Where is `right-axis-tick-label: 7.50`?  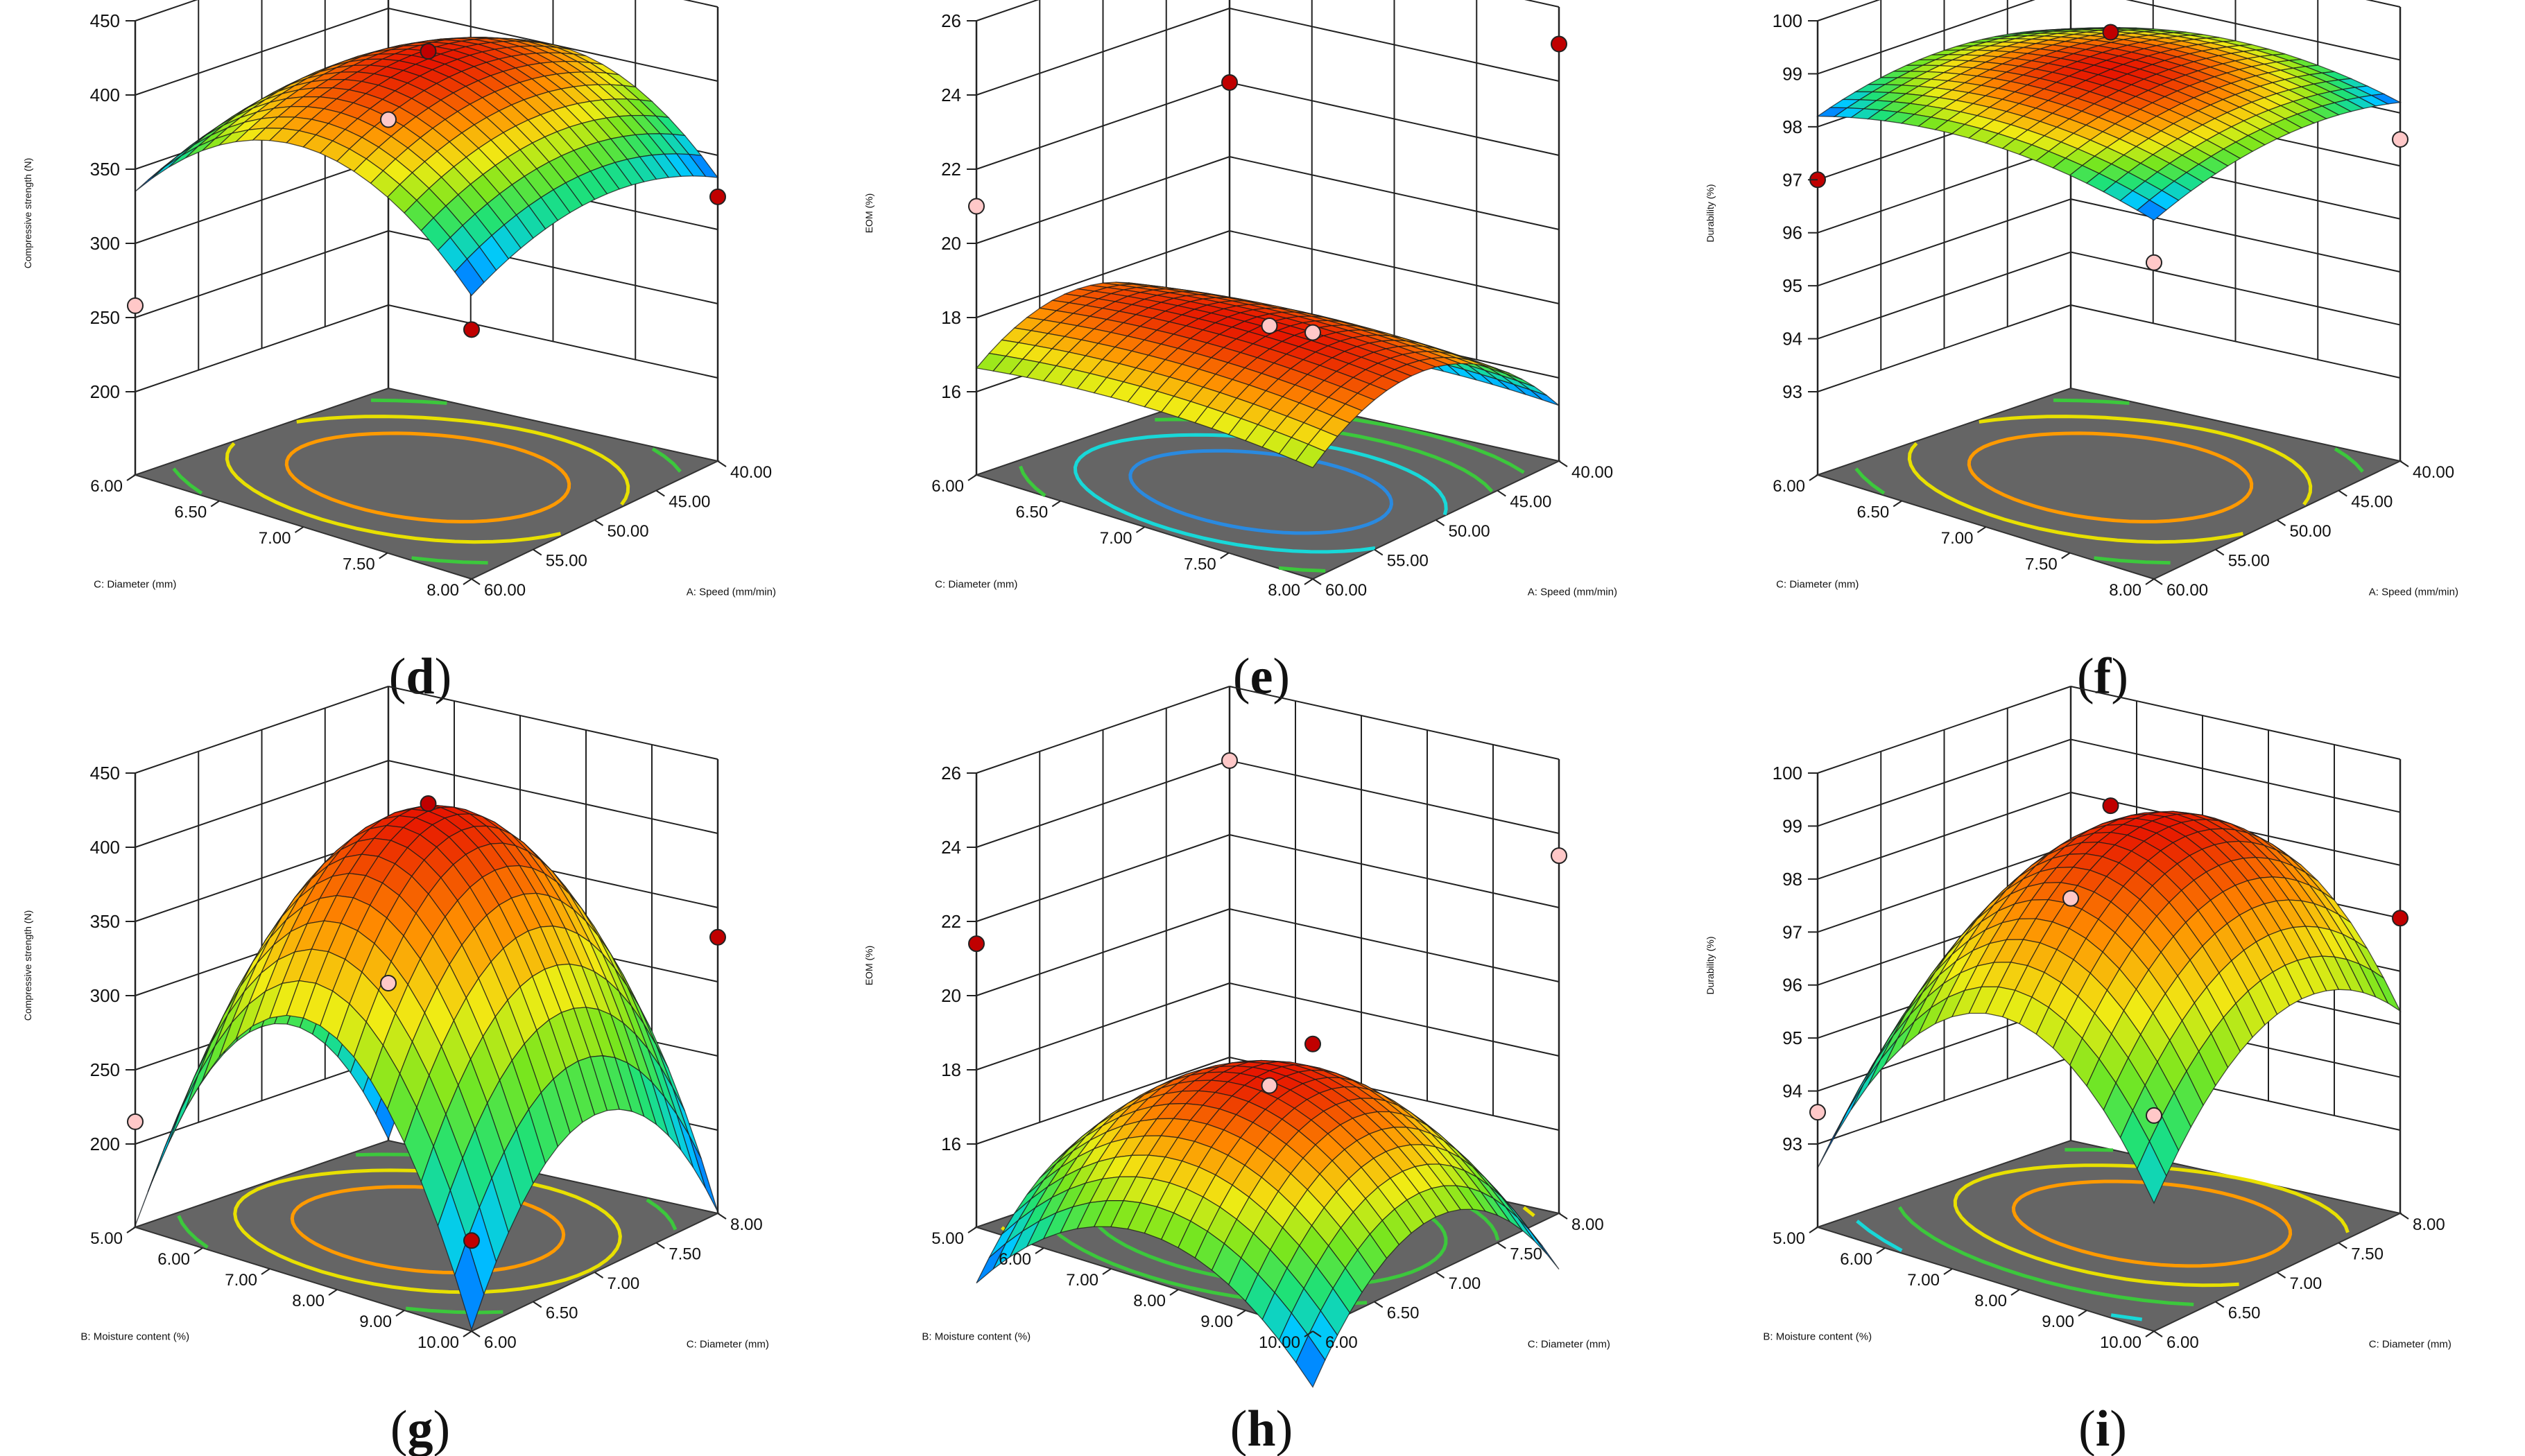
right-axis-tick-label: 7.50 is located at coordinates (1526, 1254).